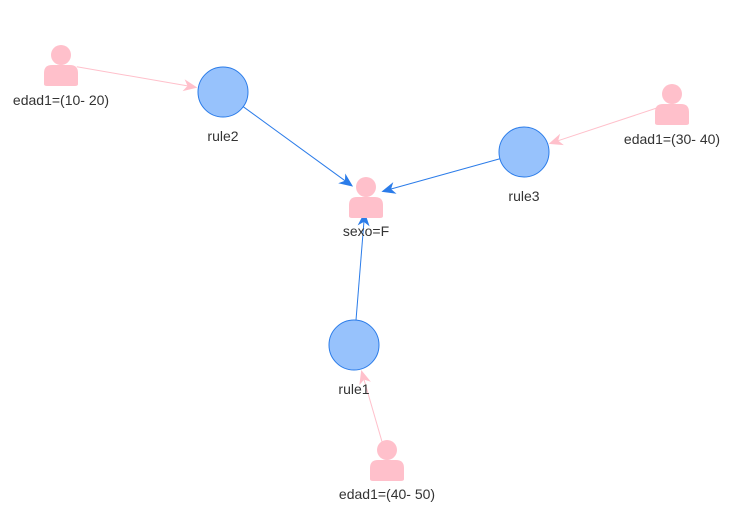 The image size is (756, 521). I want to click on node-label-rule1: rule1, so click(354, 389).